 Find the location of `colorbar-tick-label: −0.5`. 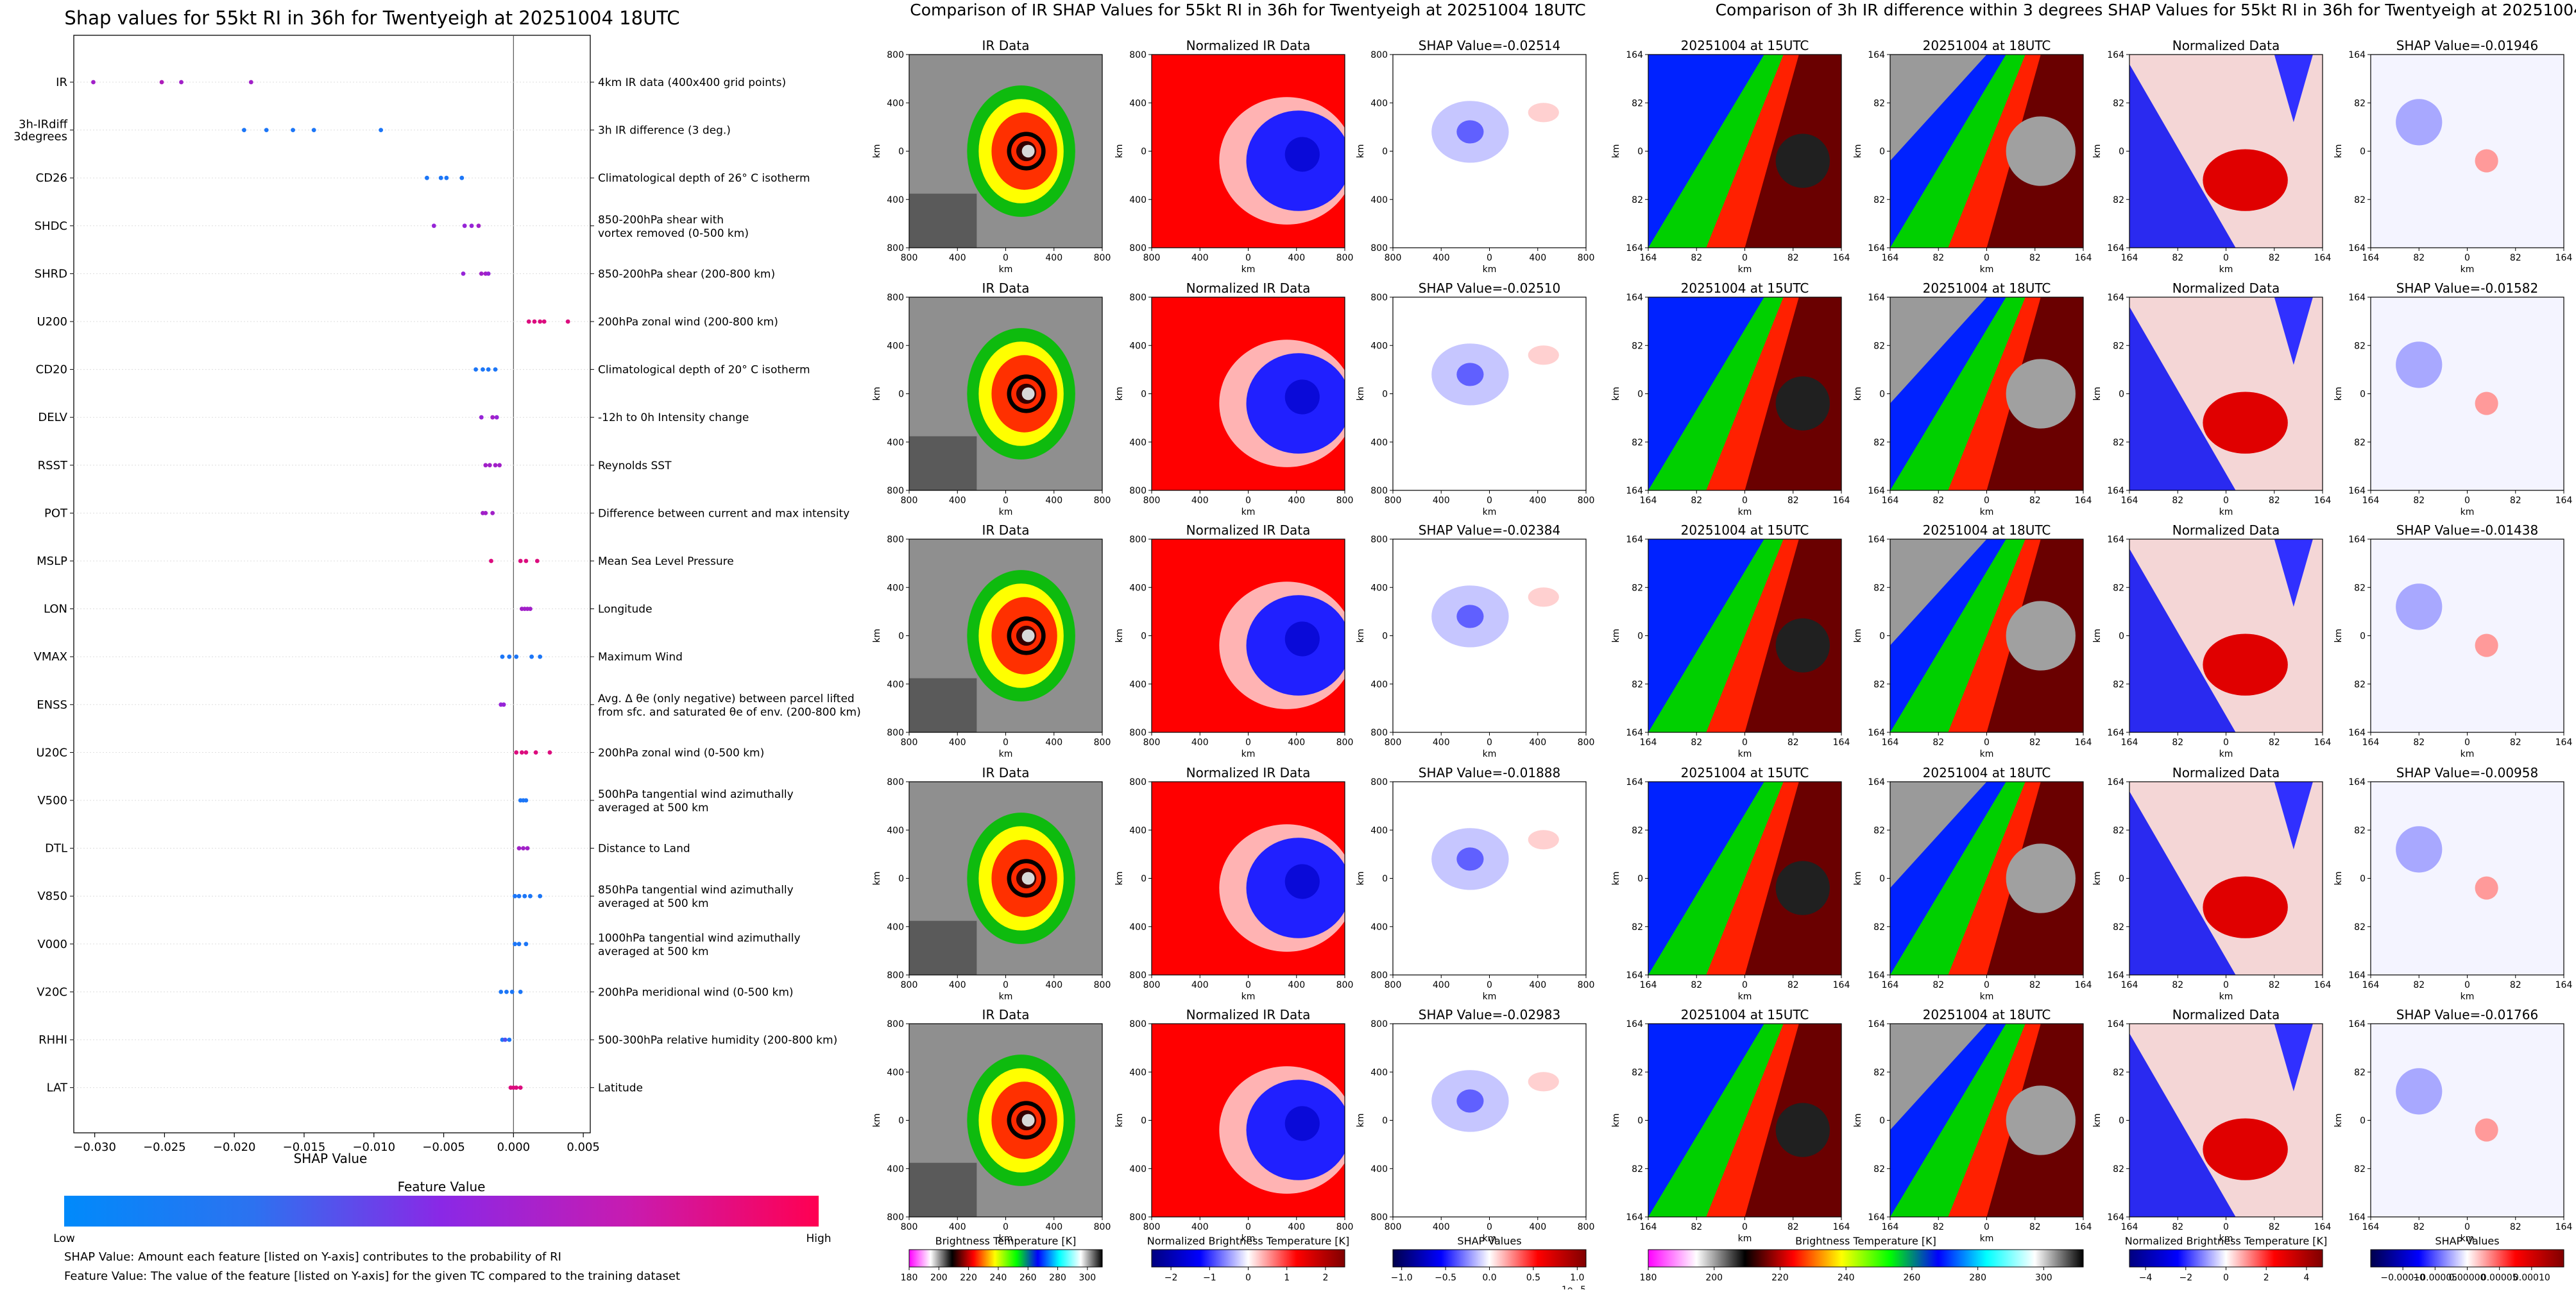

colorbar-tick-label: −0.5 is located at coordinates (1446, 1278).